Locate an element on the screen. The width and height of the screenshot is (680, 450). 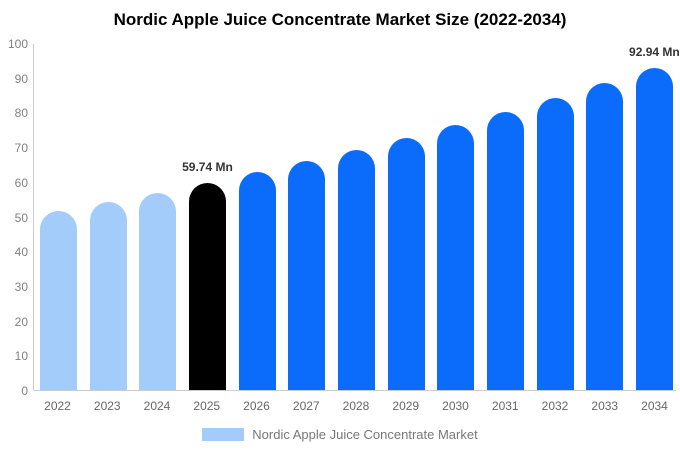
bar-2028 is located at coordinates (356, 269).